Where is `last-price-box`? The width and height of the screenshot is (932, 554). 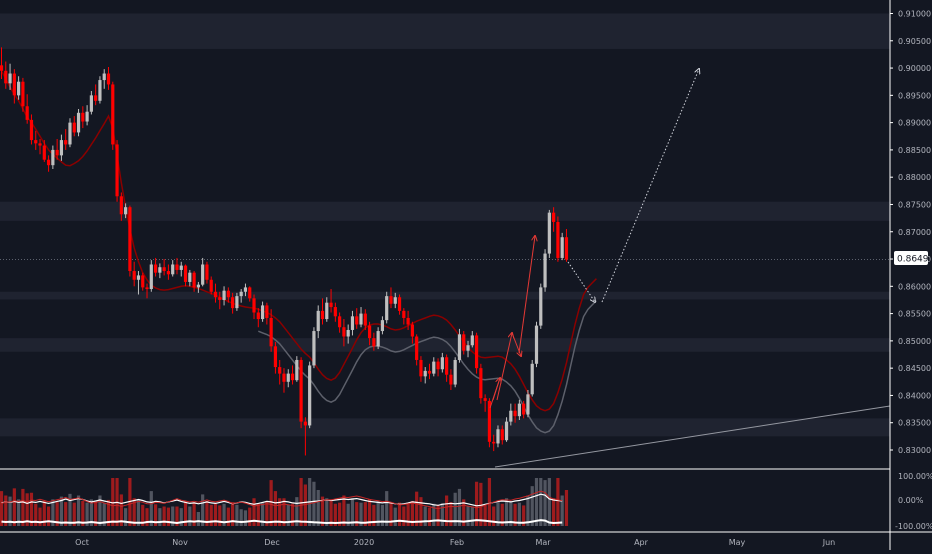
last-price-box is located at coordinates (911, 258).